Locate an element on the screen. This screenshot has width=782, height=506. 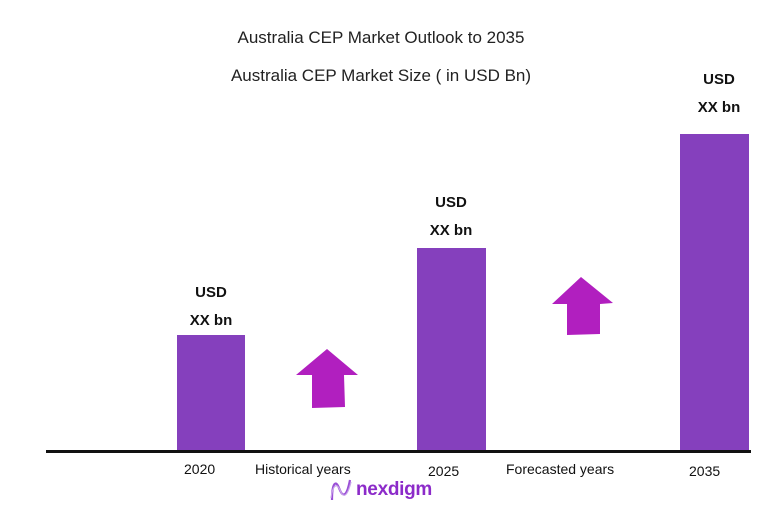
nexdigm-wave-icon is located at coordinates (341, 490).